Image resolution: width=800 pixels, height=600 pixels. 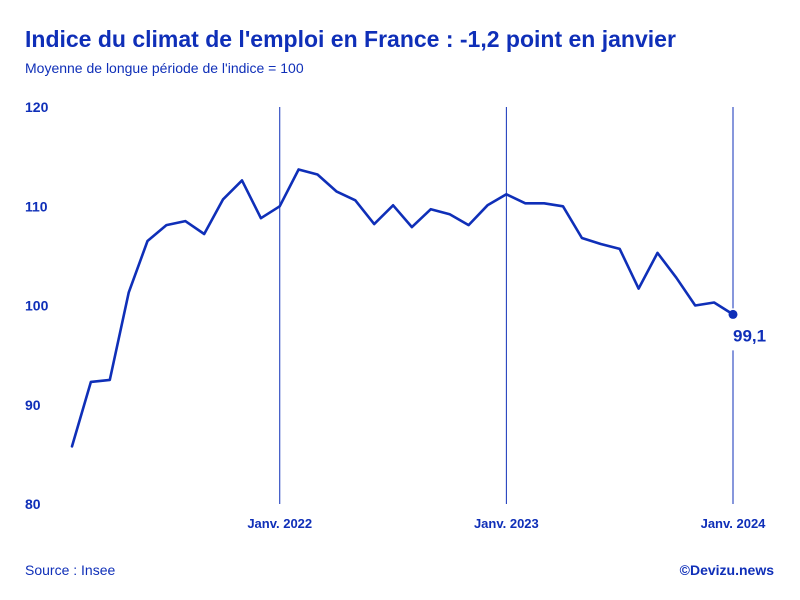 What do you see at coordinates (733, 314) in the screenshot?
I see `end-point-marker` at bounding box center [733, 314].